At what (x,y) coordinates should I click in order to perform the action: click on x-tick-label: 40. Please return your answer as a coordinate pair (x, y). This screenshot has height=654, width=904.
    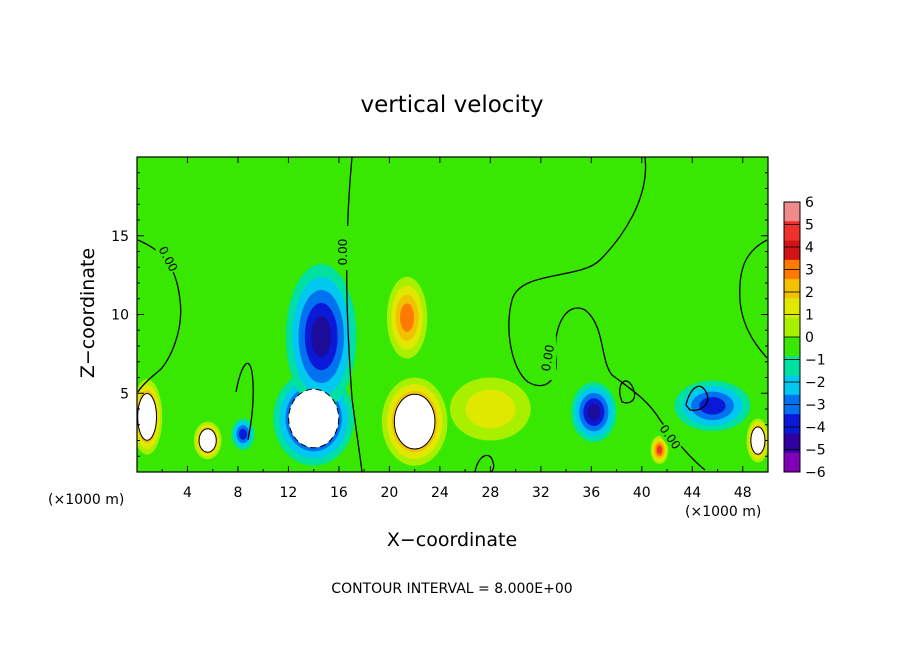
    Looking at the image, I should click on (642, 493).